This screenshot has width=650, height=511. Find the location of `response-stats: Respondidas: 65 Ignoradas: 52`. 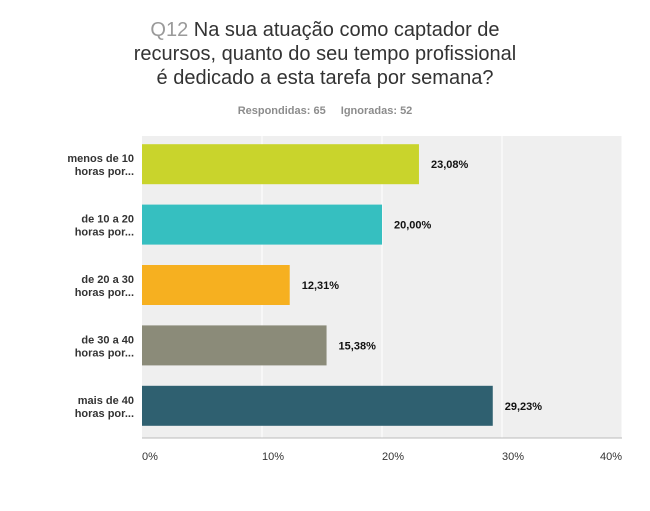

response-stats: Respondidas: 65 Ignoradas: 52 is located at coordinates (325, 111).